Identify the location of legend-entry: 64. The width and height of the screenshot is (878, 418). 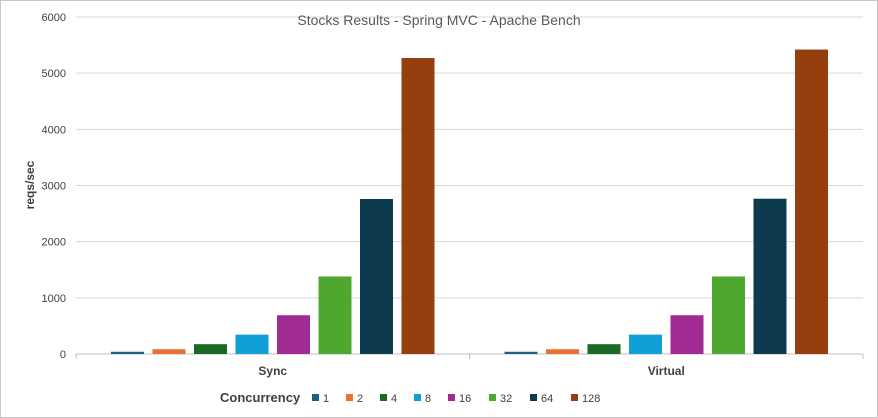
(547, 399).